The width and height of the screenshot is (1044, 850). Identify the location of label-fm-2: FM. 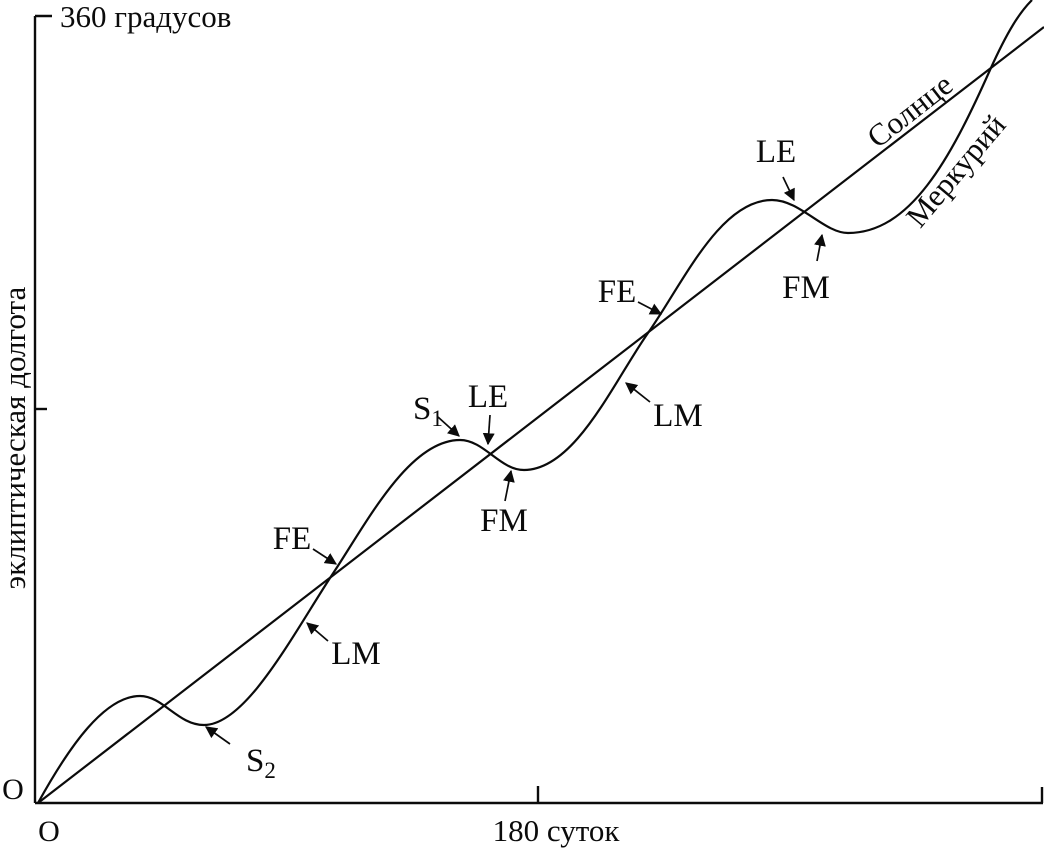
(806, 288).